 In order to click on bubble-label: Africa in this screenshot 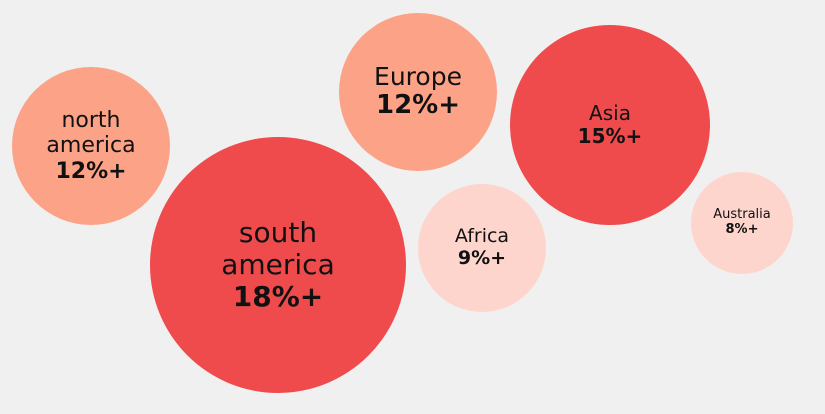, I will do `click(482, 236)`.